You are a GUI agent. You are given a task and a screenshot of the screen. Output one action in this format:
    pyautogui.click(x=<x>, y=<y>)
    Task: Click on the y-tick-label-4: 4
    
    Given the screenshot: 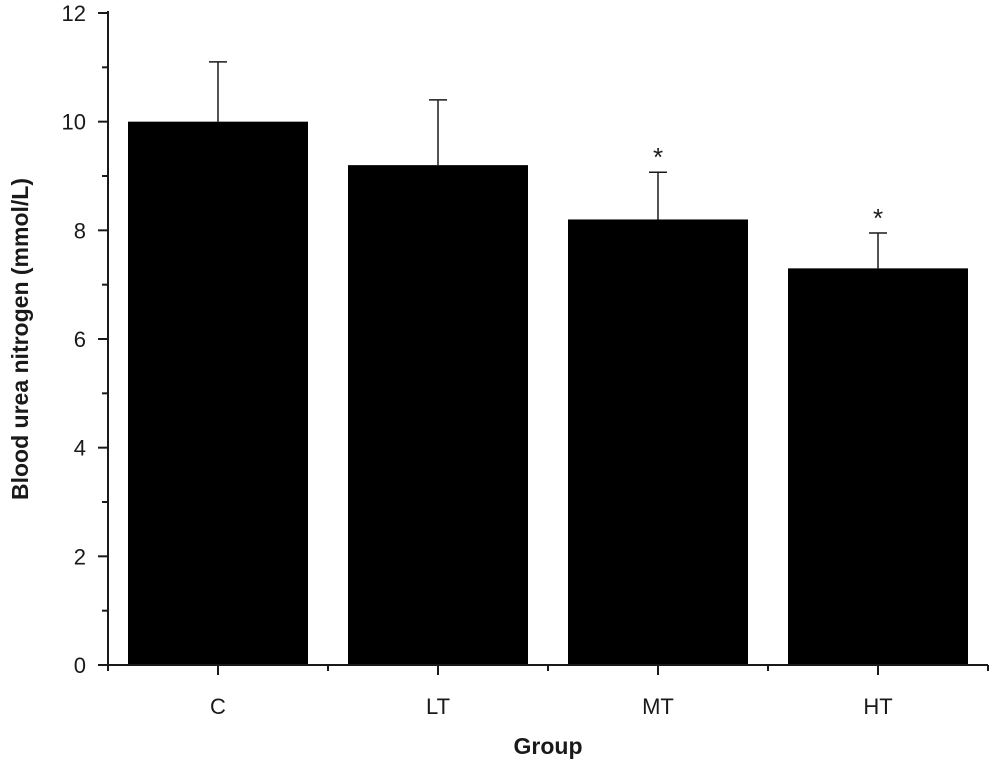 What is the action you would take?
    pyautogui.click(x=80, y=448)
    